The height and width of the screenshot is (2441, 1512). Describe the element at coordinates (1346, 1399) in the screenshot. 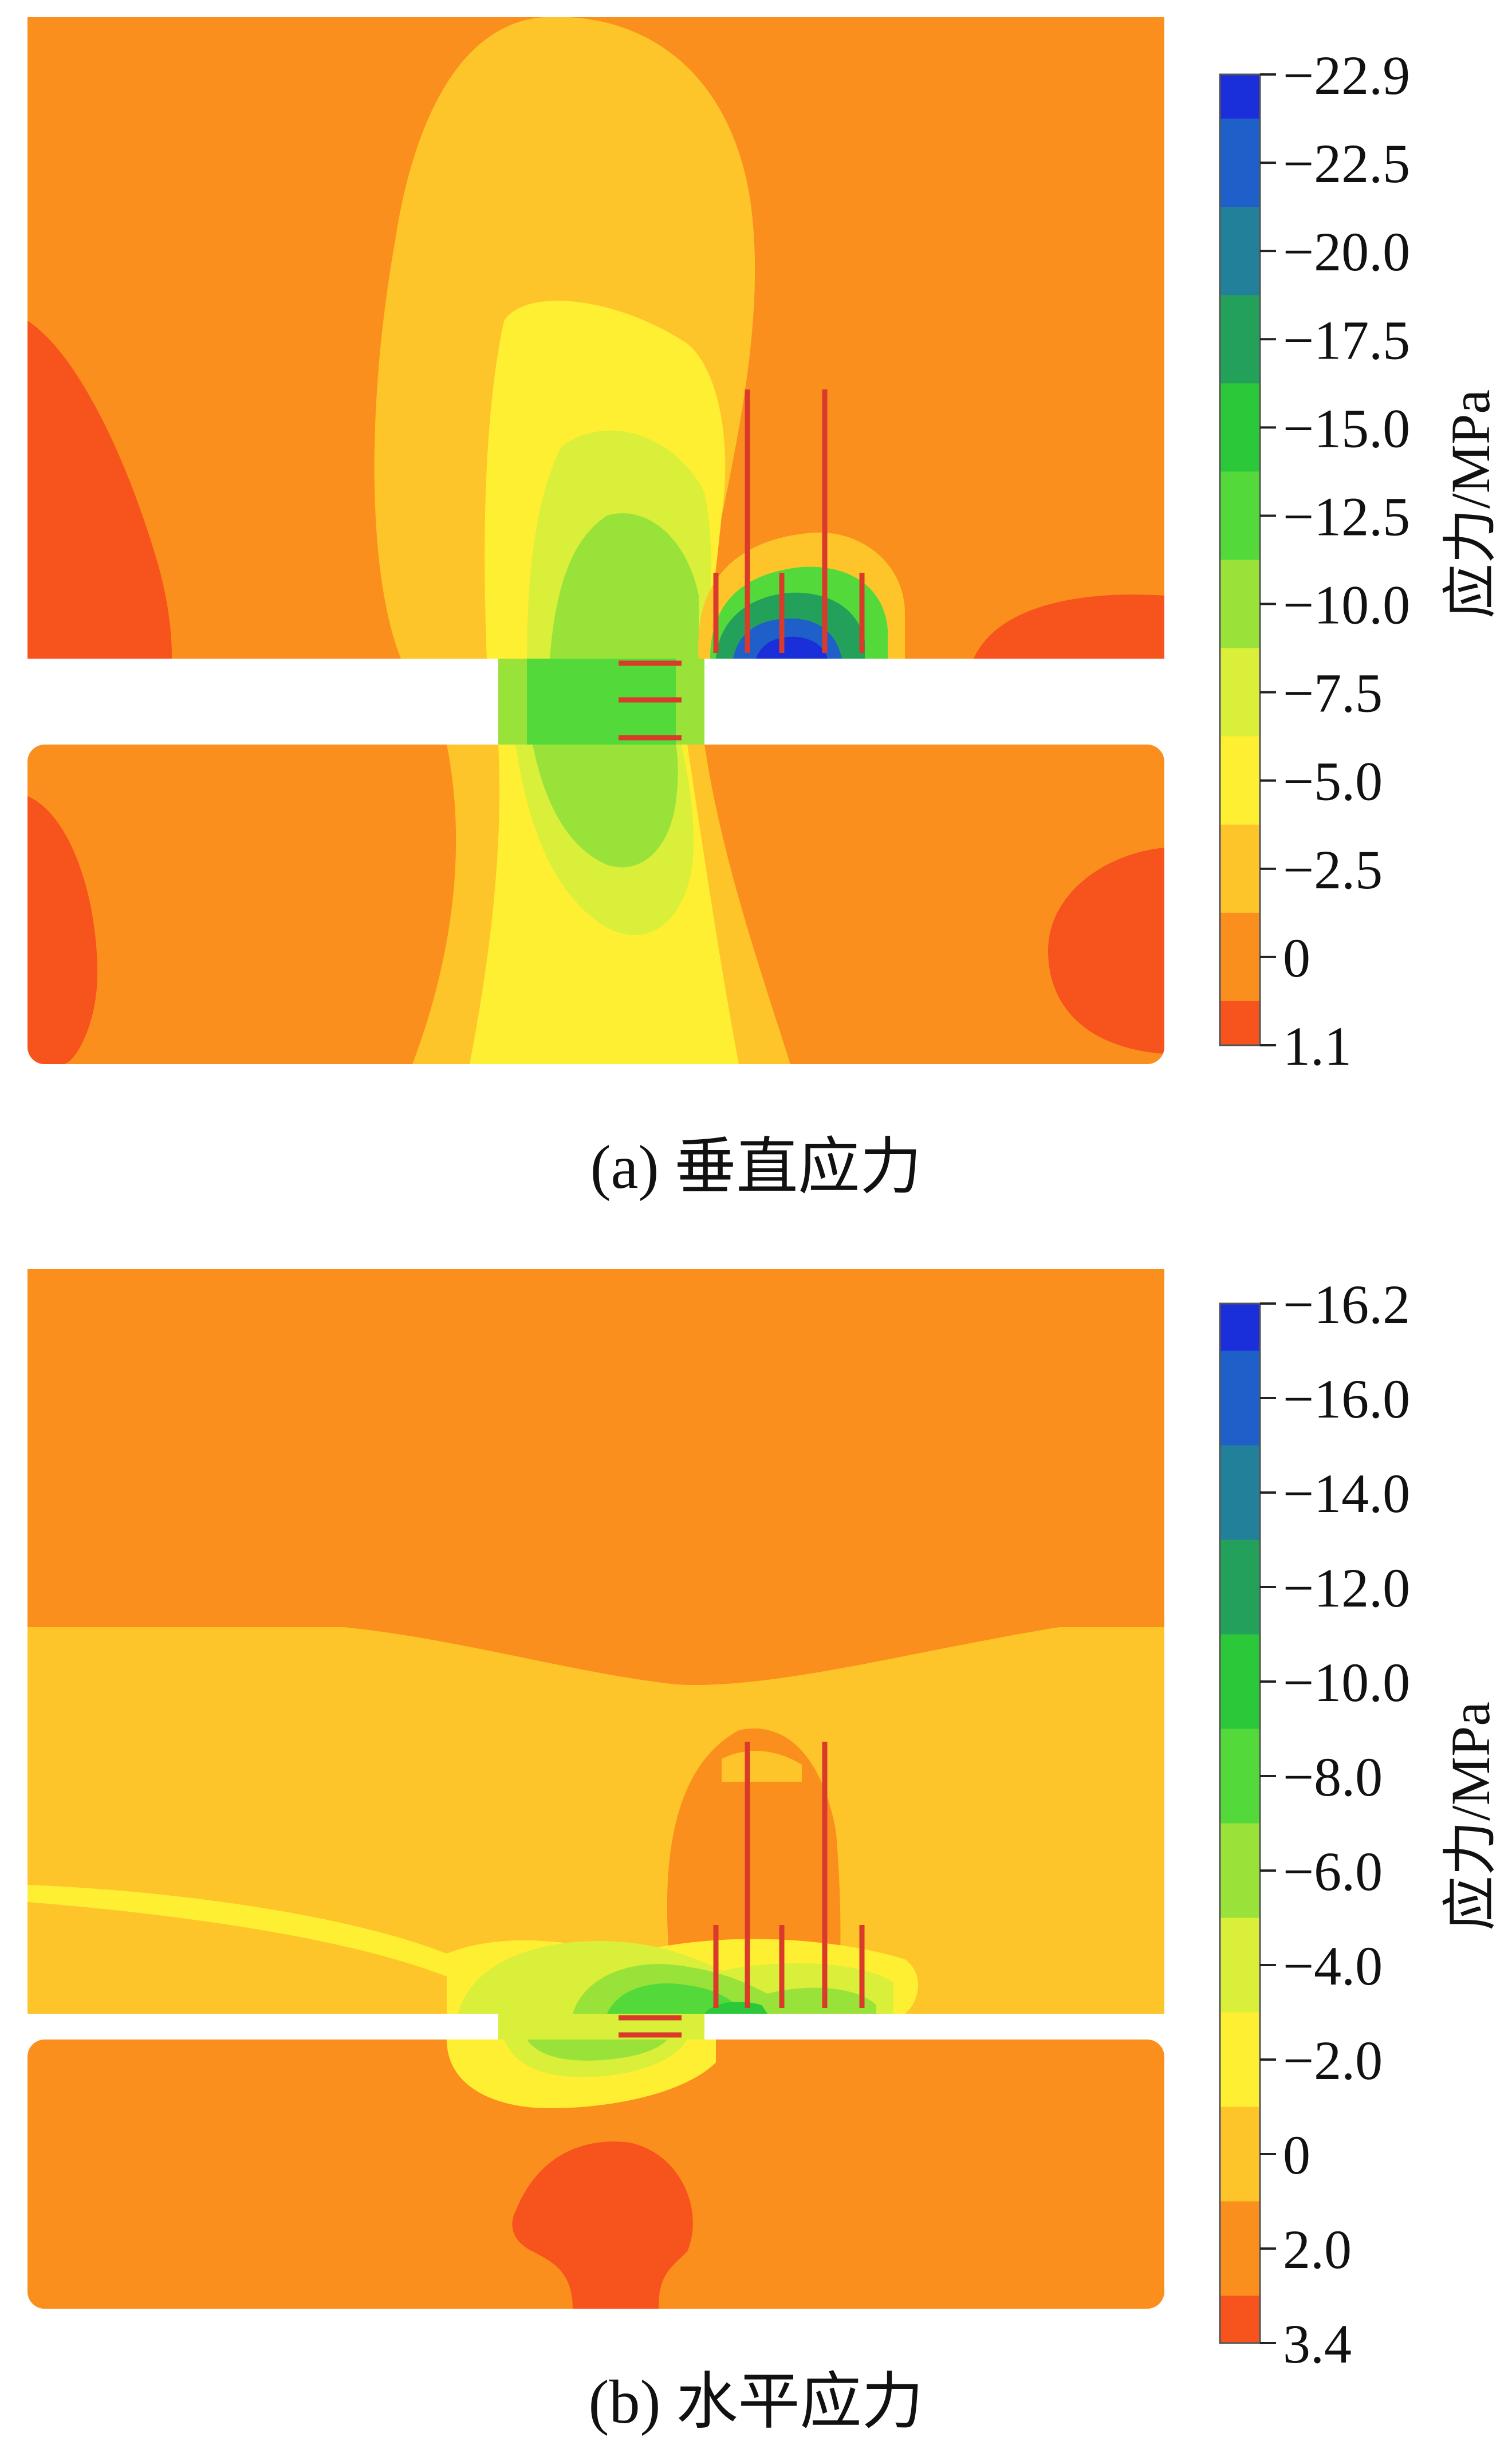

I see `colorbar-tick-label: −16.0` at that location.